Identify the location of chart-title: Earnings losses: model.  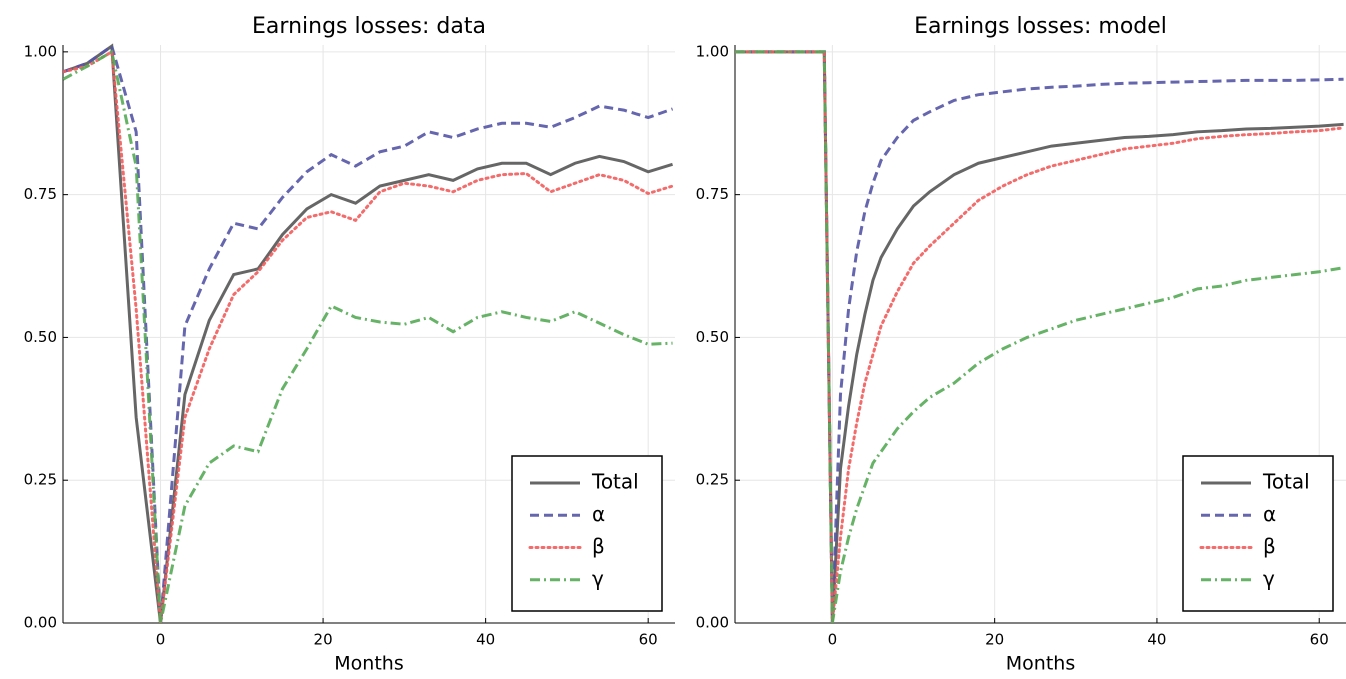
(1040, 26).